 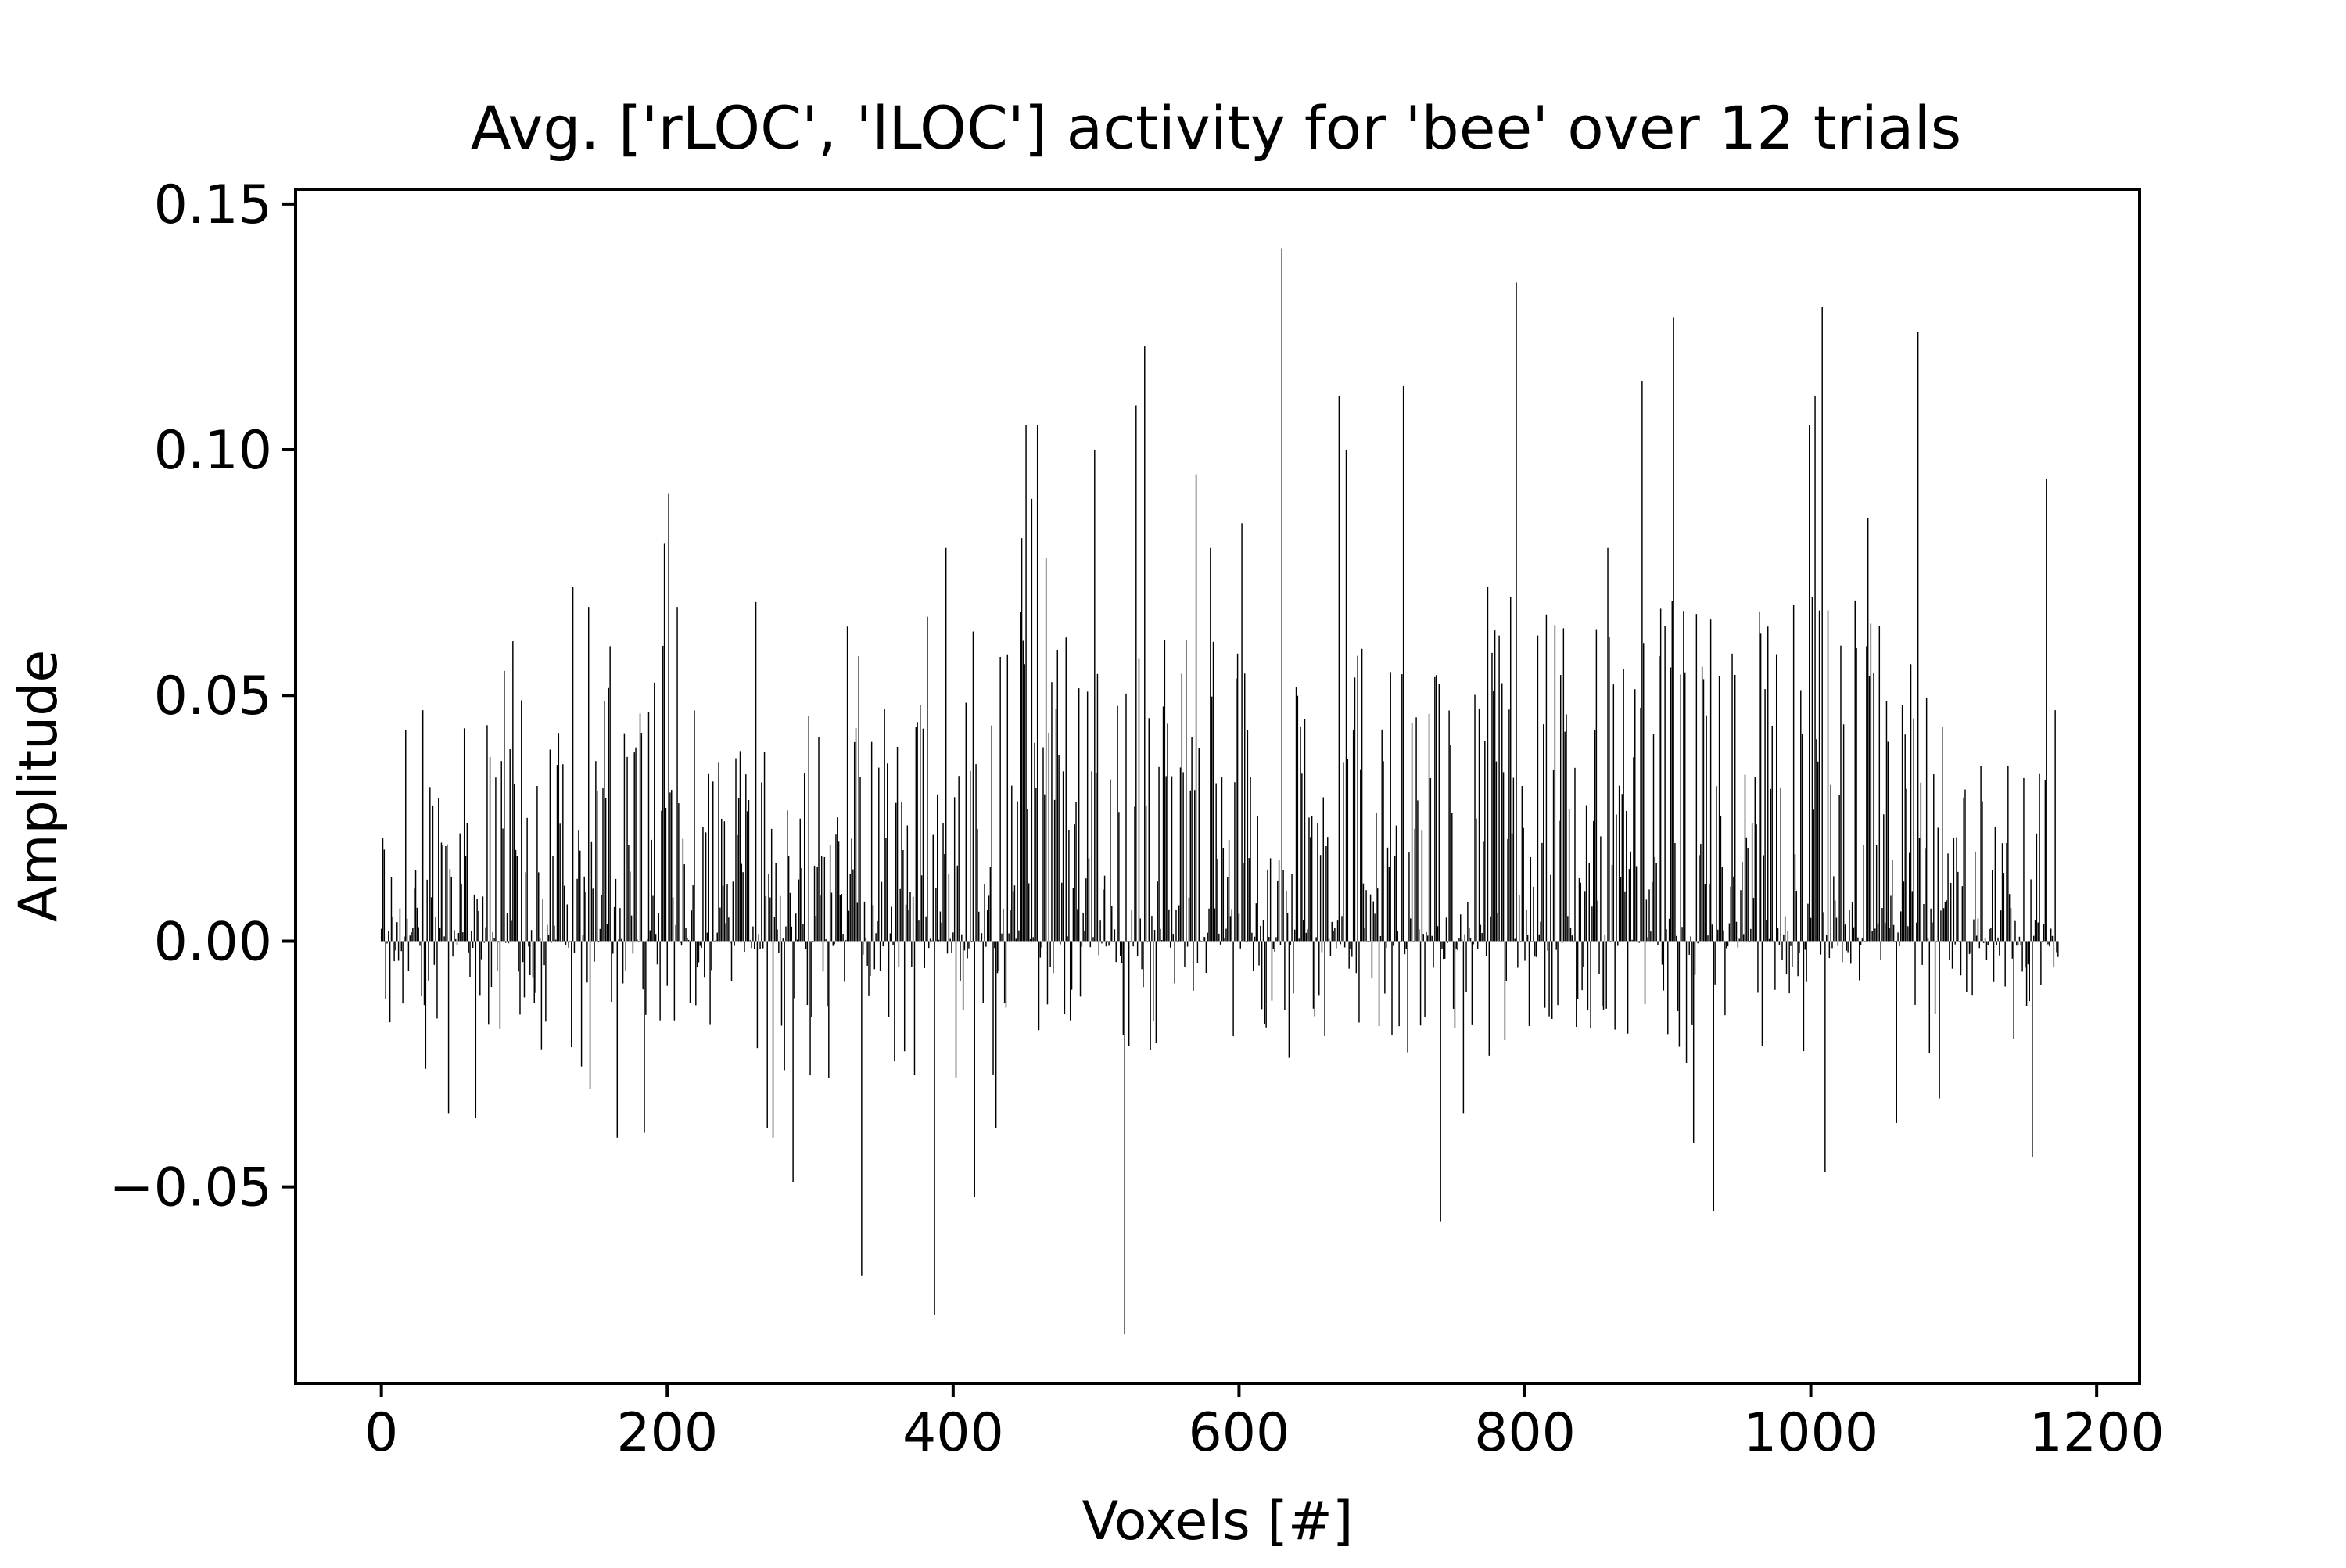 I want to click on x-axis-label: Voxels [#], so click(x=1218, y=1521).